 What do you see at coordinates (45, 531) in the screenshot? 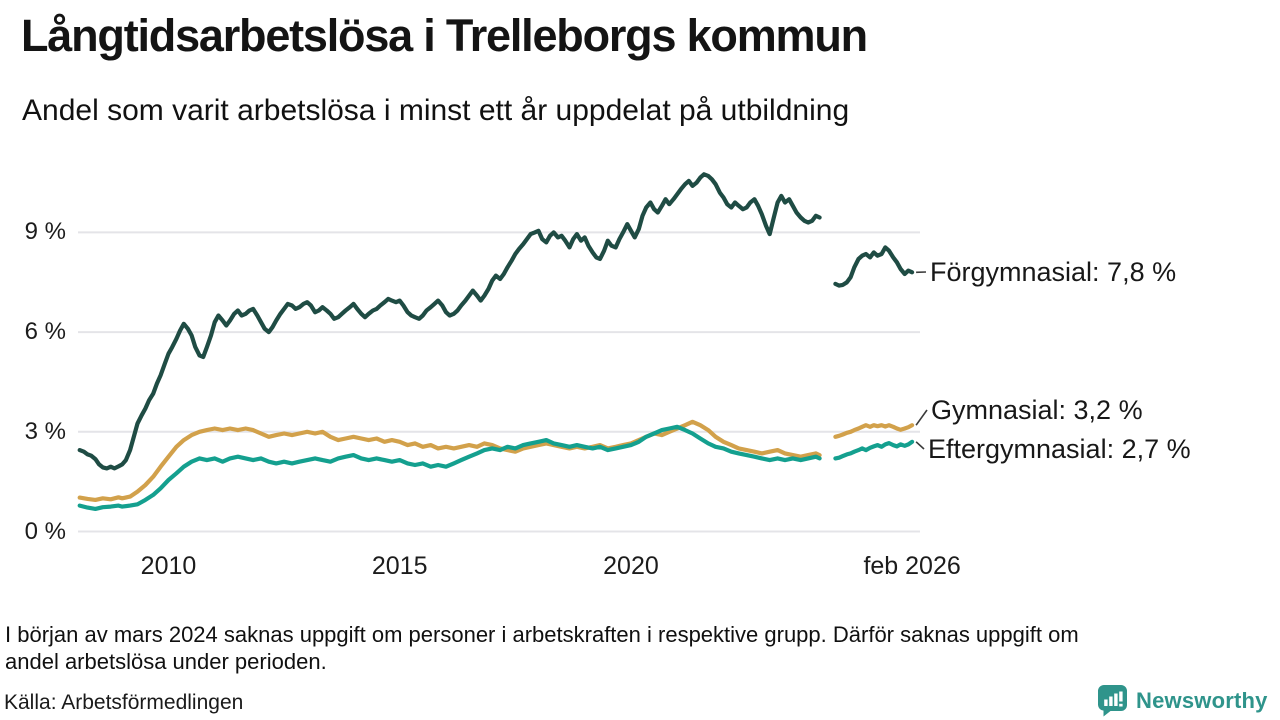
I see `y-axis-tick-label: 0 %` at bounding box center [45, 531].